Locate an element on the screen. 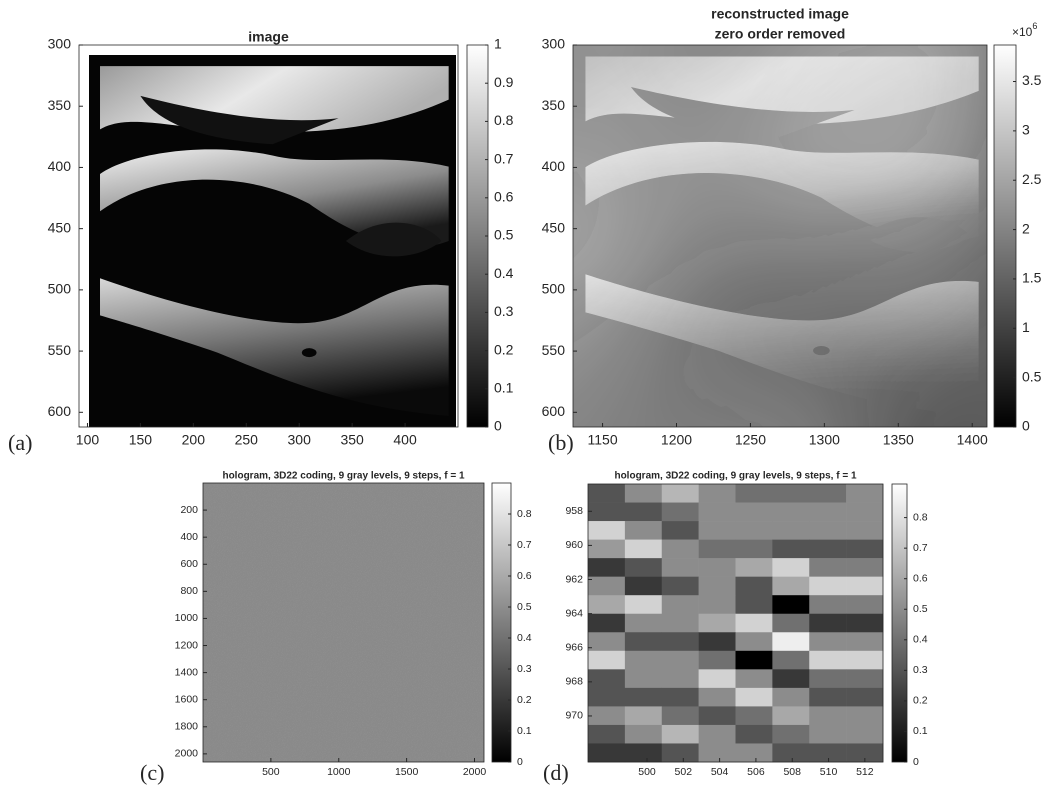  y-tick-label: 400 is located at coordinates (60, 166).